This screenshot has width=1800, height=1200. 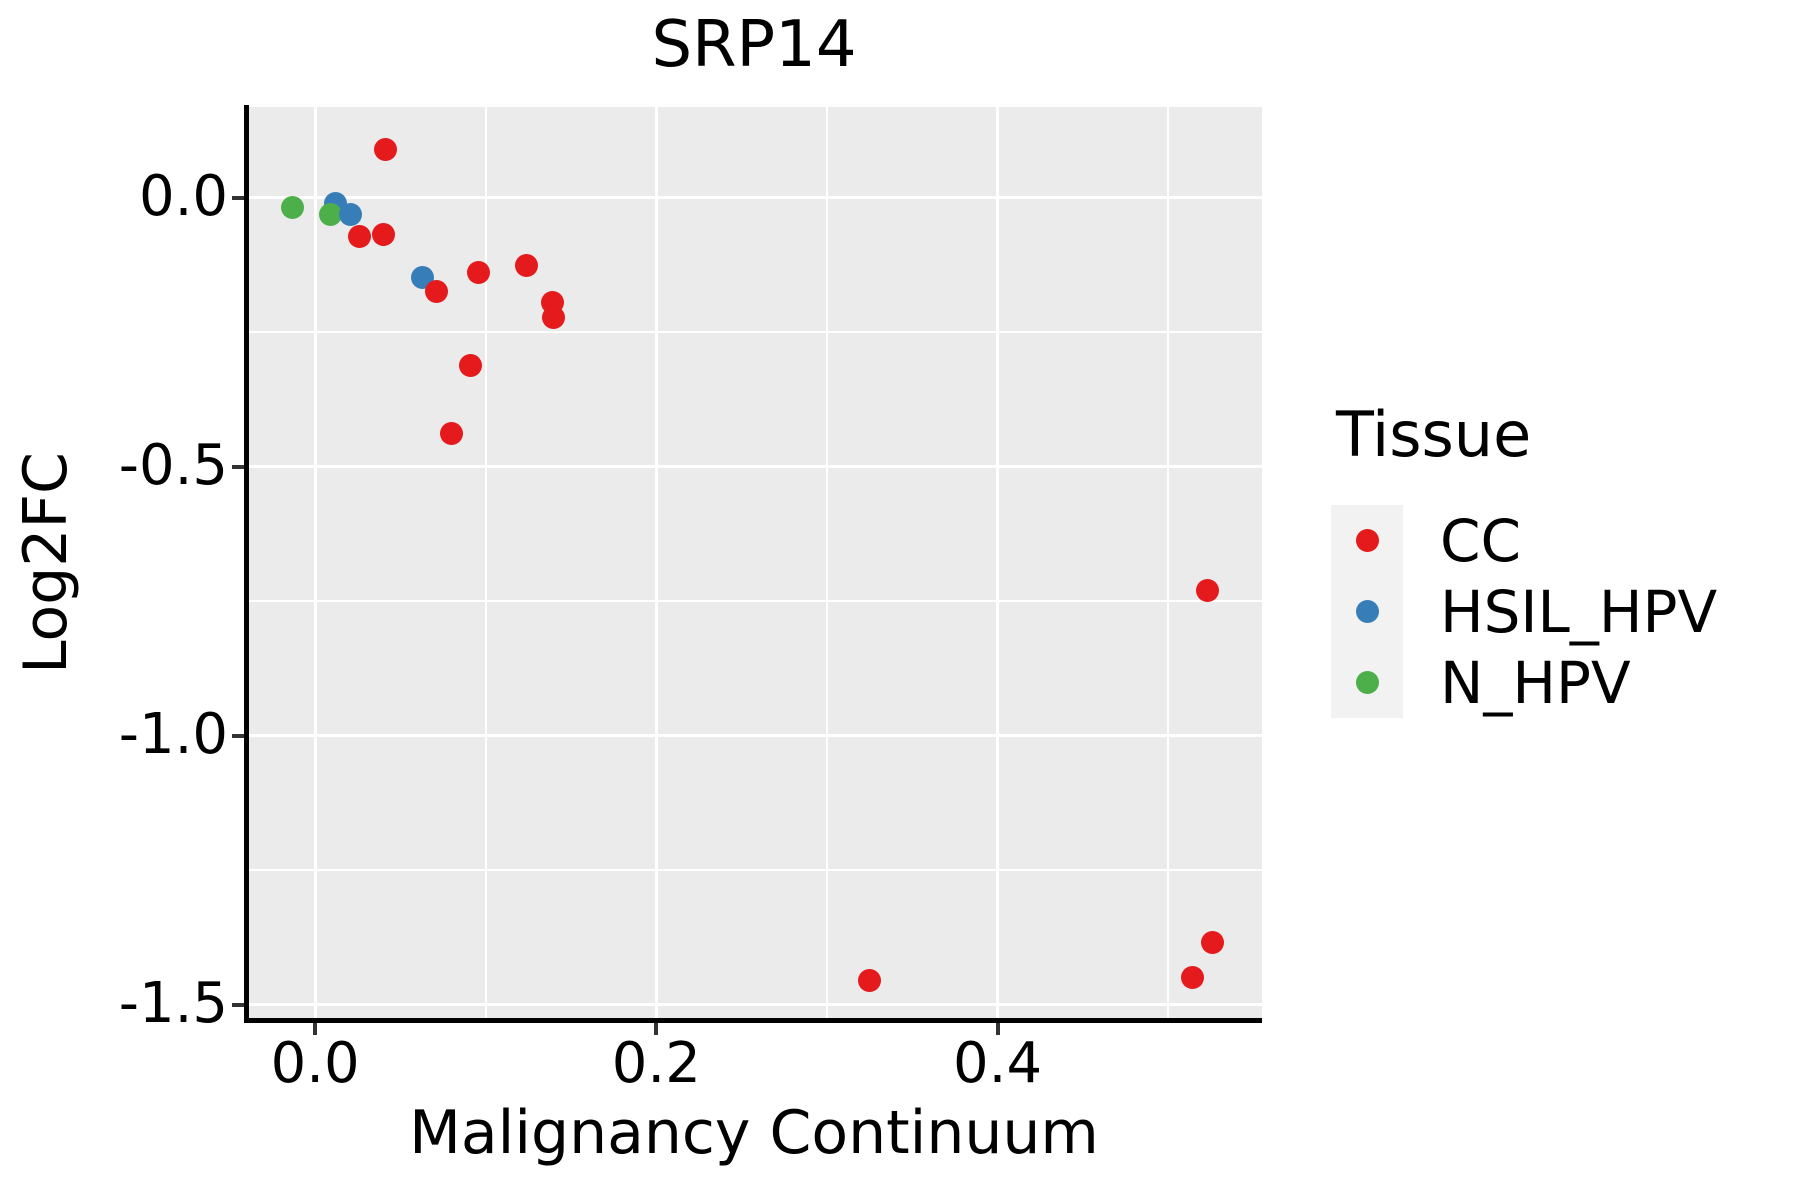 I want to click on legend-keys: CC HSIL_HPV N_HPV, so click(x=1524, y=611).